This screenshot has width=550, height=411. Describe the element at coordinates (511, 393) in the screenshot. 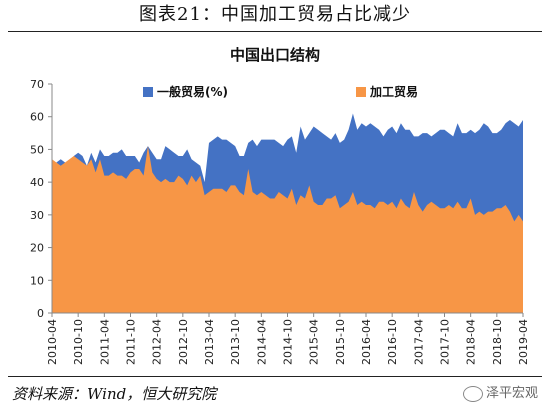

I see `watermark-label: 泽平宏观` at that location.